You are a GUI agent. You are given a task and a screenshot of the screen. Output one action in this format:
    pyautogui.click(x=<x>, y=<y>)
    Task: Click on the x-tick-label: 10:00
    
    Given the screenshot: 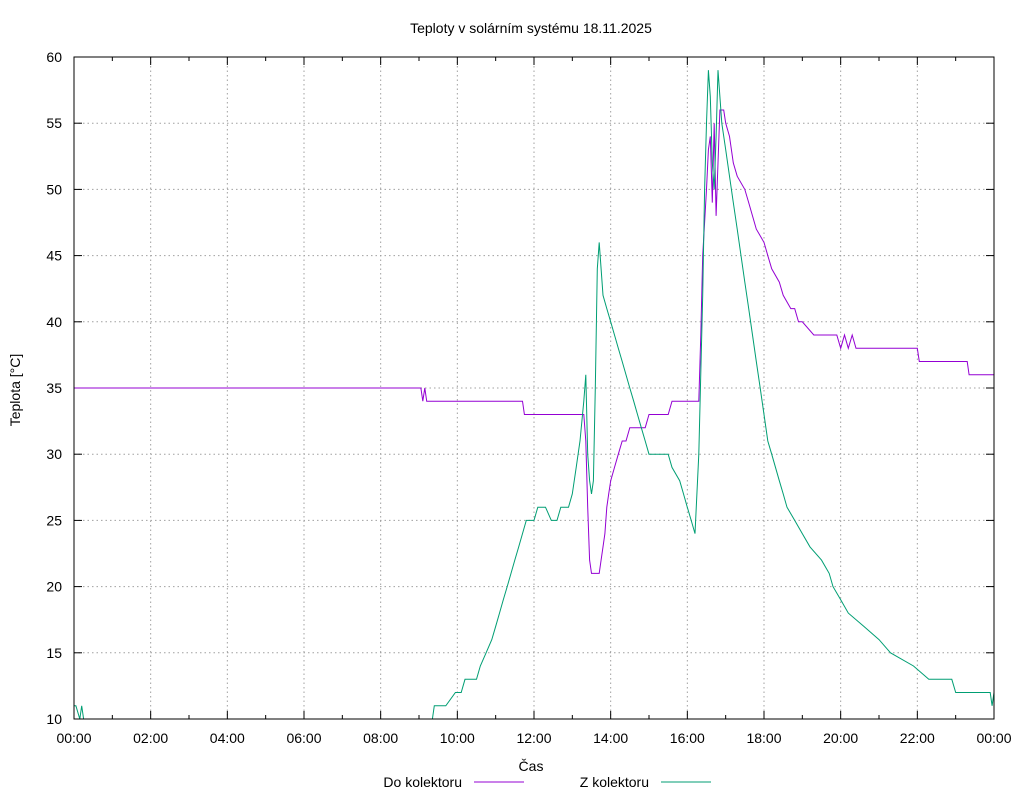 What is the action you would take?
    pyautogui.click(x=457, y=738)
    